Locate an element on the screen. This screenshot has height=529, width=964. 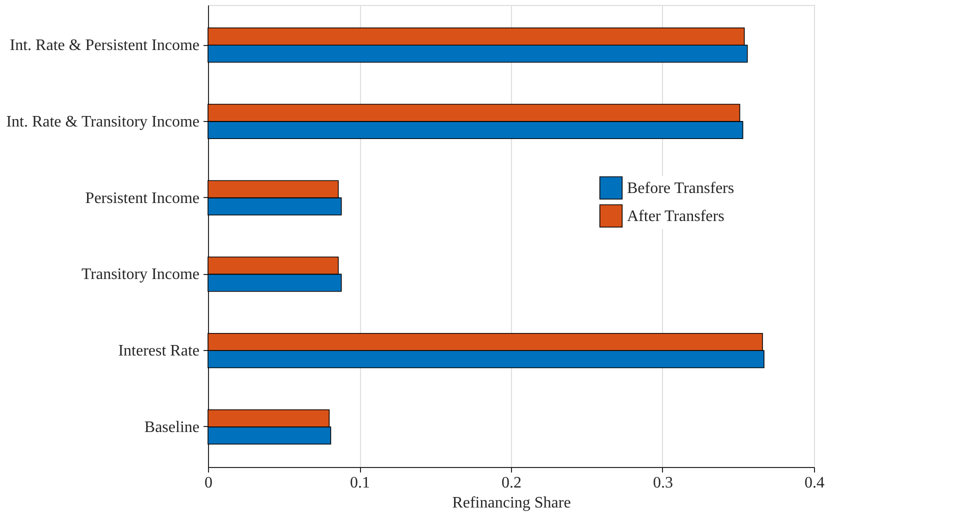
y-tick-label: Interest Rate is located at coordinates (159, 351).